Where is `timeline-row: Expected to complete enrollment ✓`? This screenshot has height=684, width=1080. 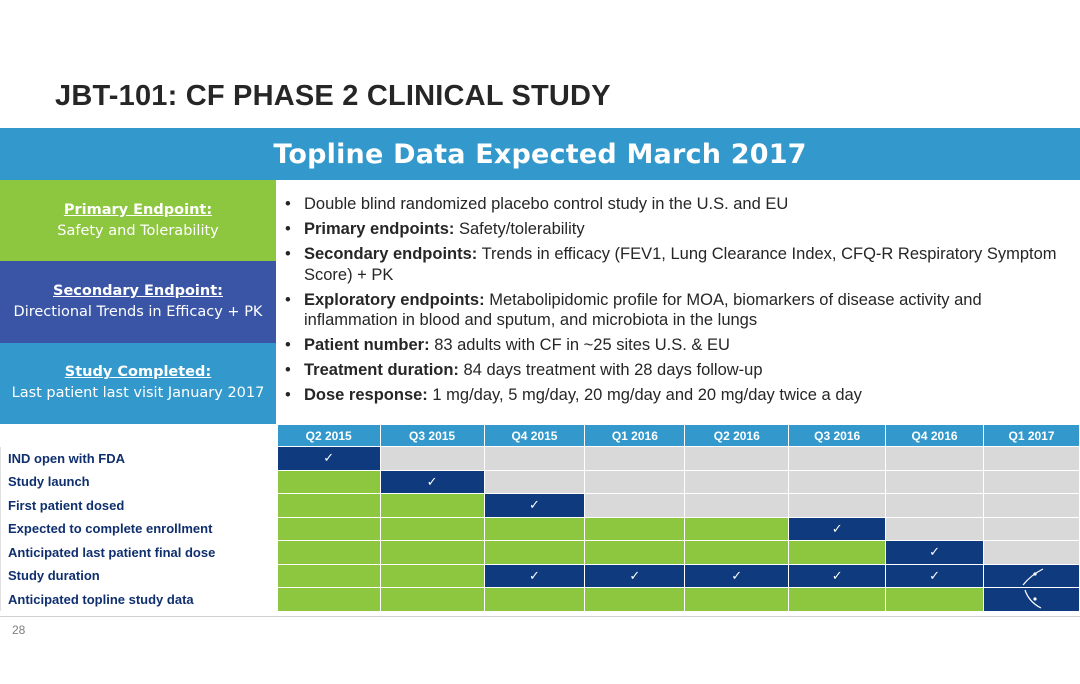
timeline-row: Expected to complete enrollment ✓ is located at coordinates (540, 528).